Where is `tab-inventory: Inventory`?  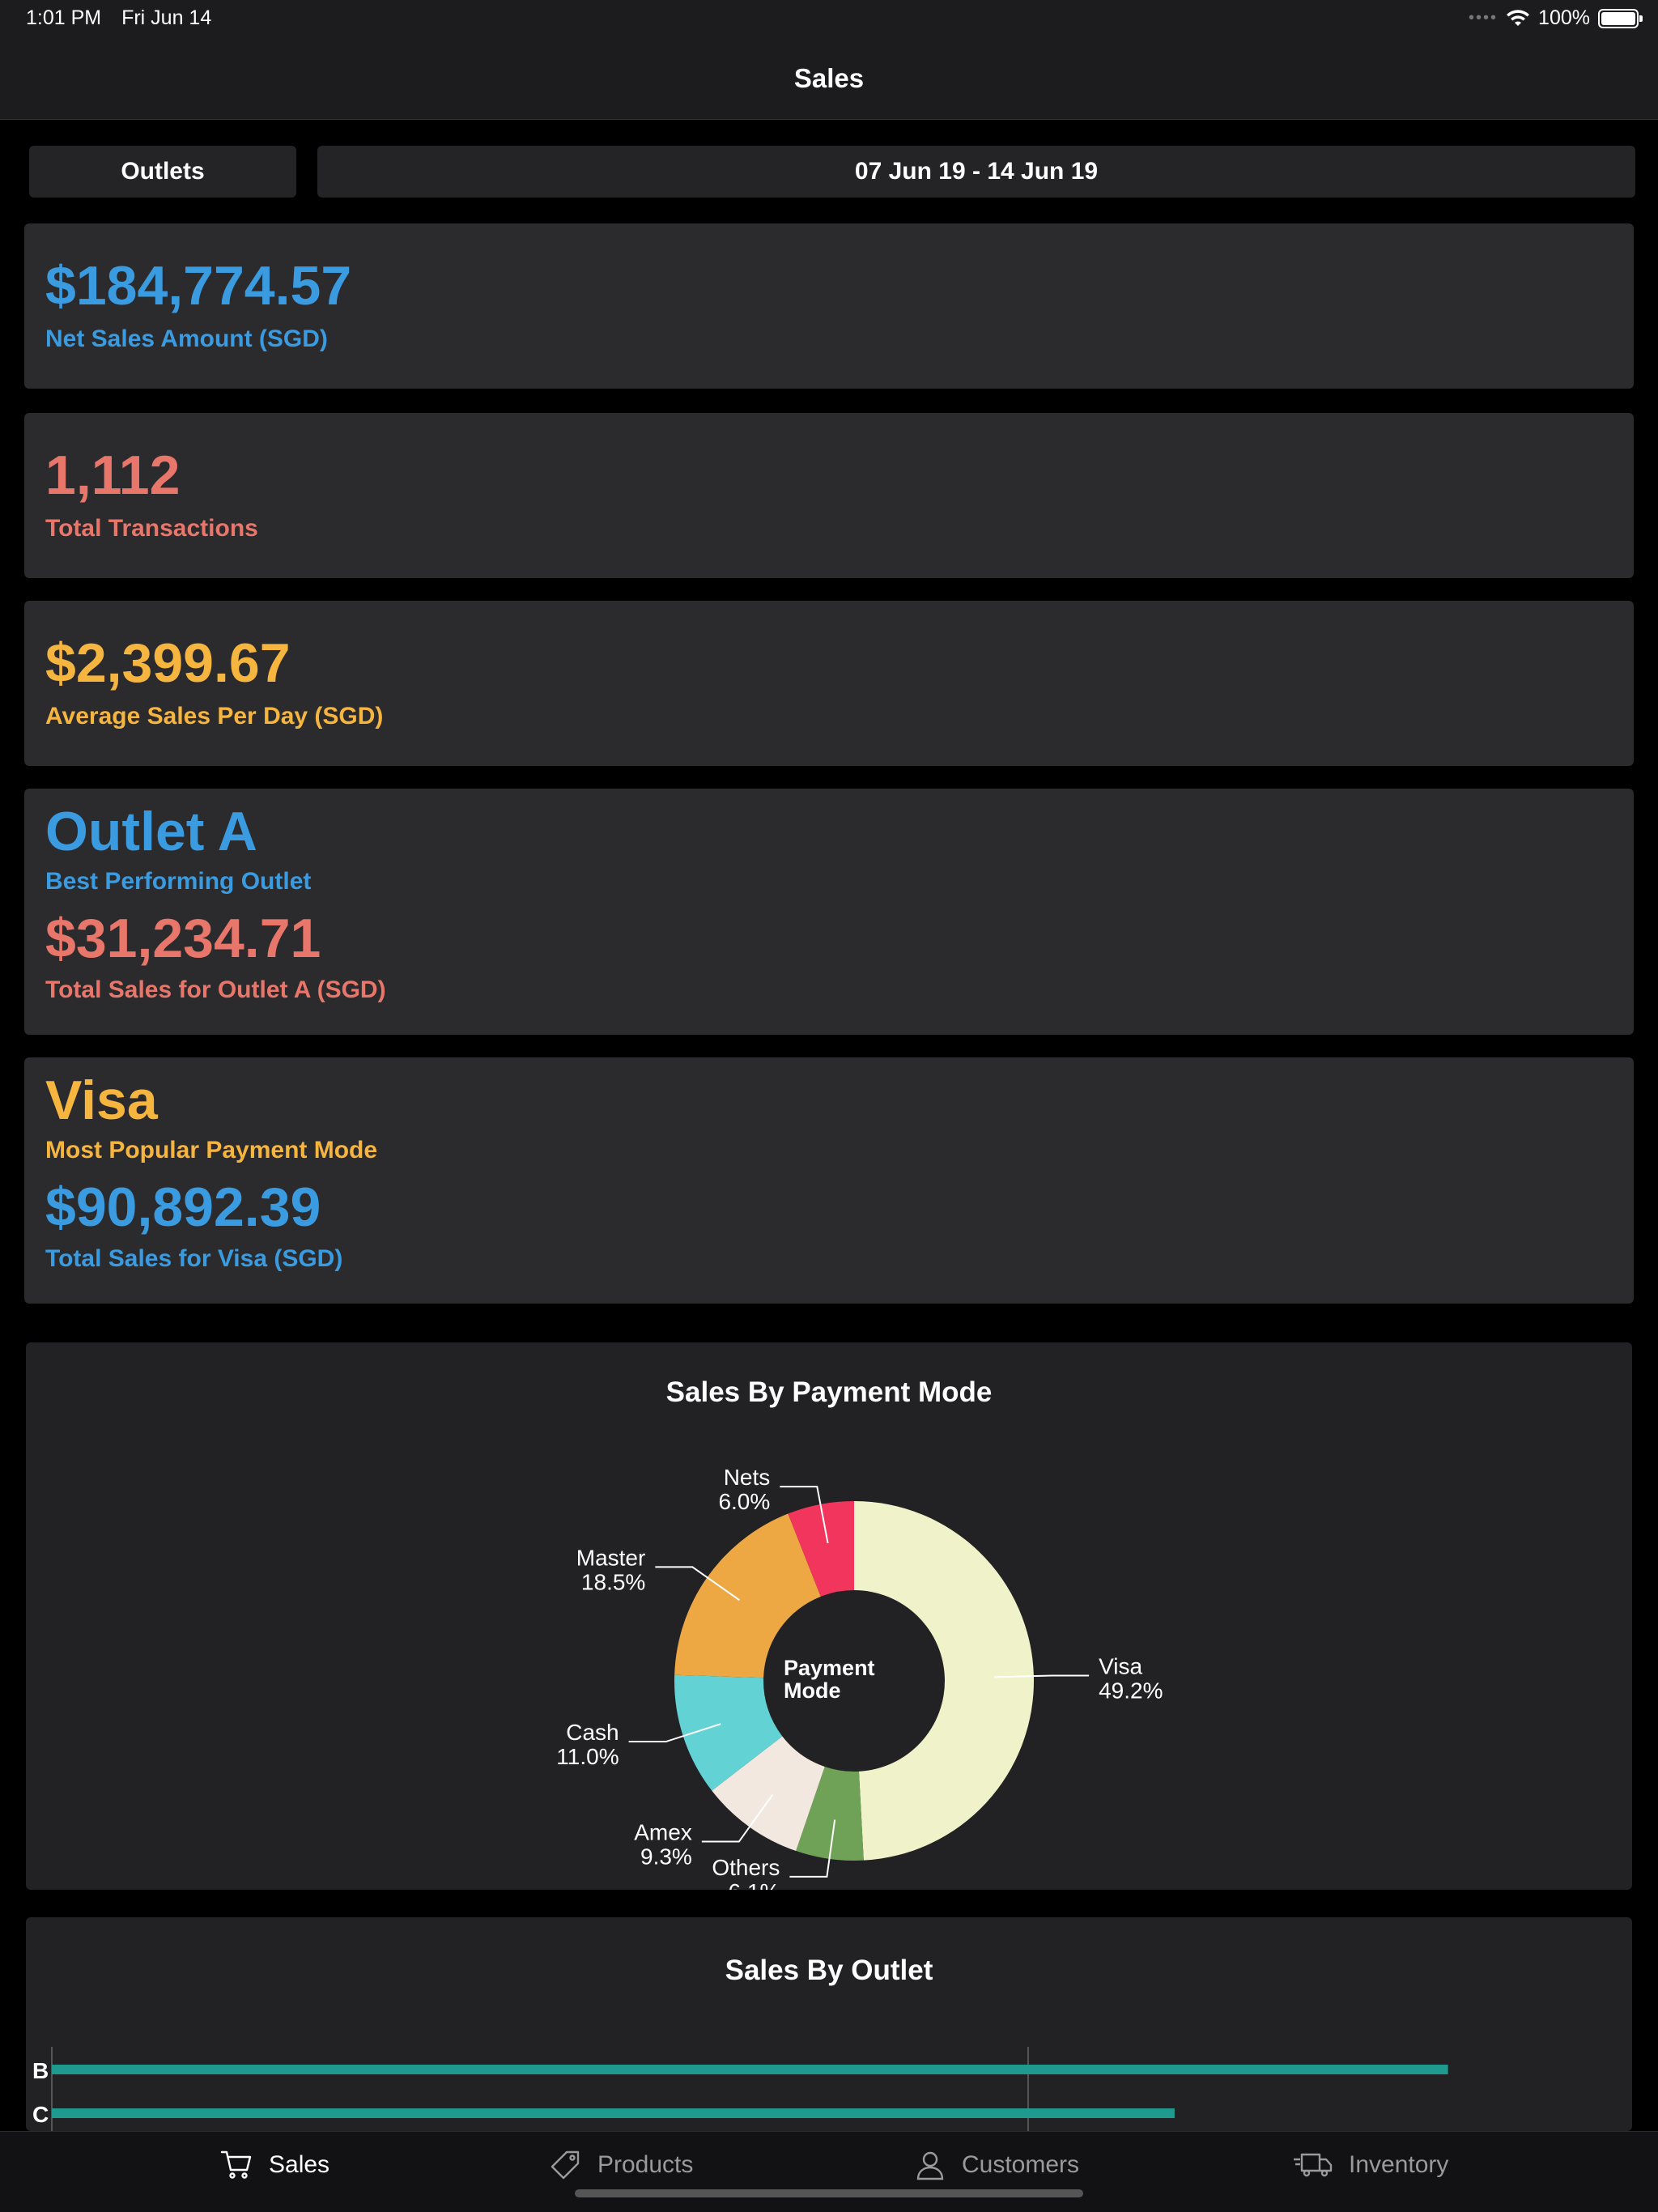 tab-inventory: Inventory is located at coordinates (1370, 2165).